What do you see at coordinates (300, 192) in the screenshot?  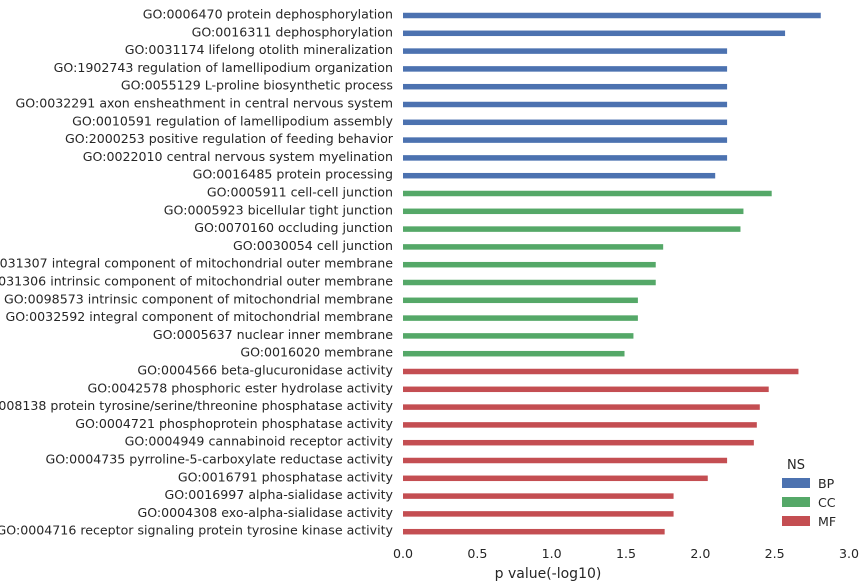 I see `category-label: GO:0005911 cell-cell junction` at bounding box center [300, 192].